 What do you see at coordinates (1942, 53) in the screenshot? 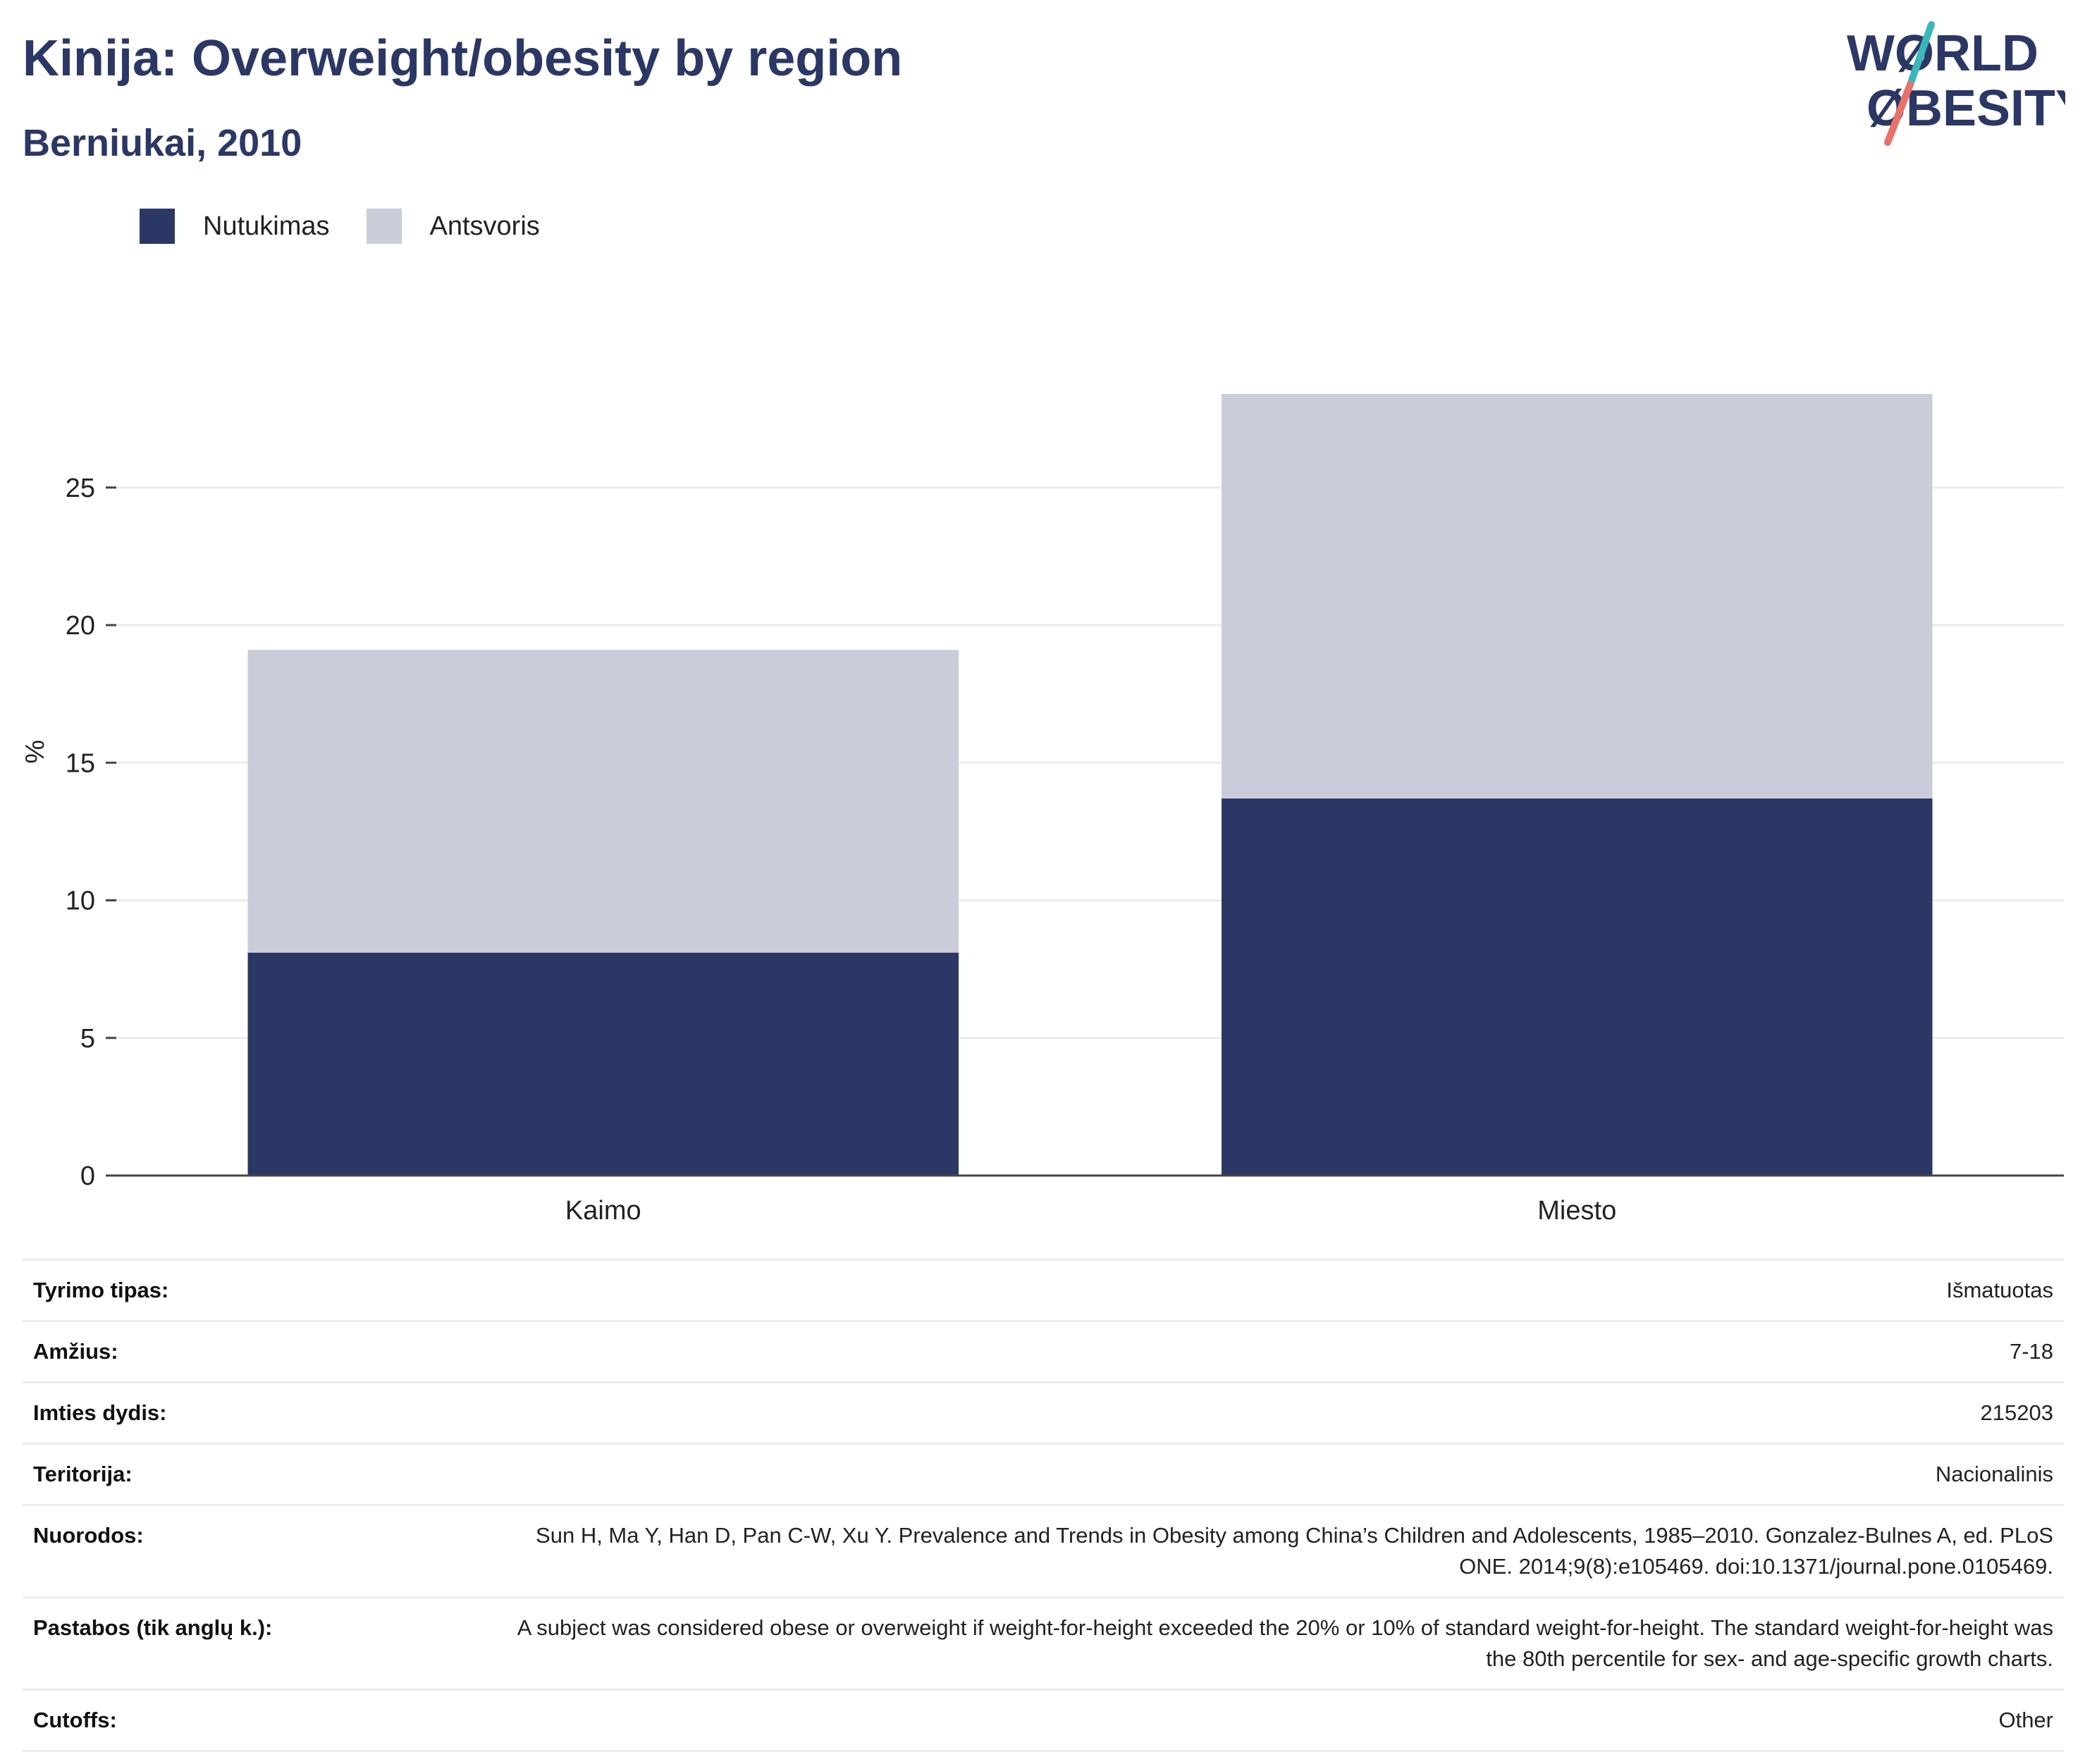
I see `svg-text: WØRLD` at bounding box center [1942, 53].